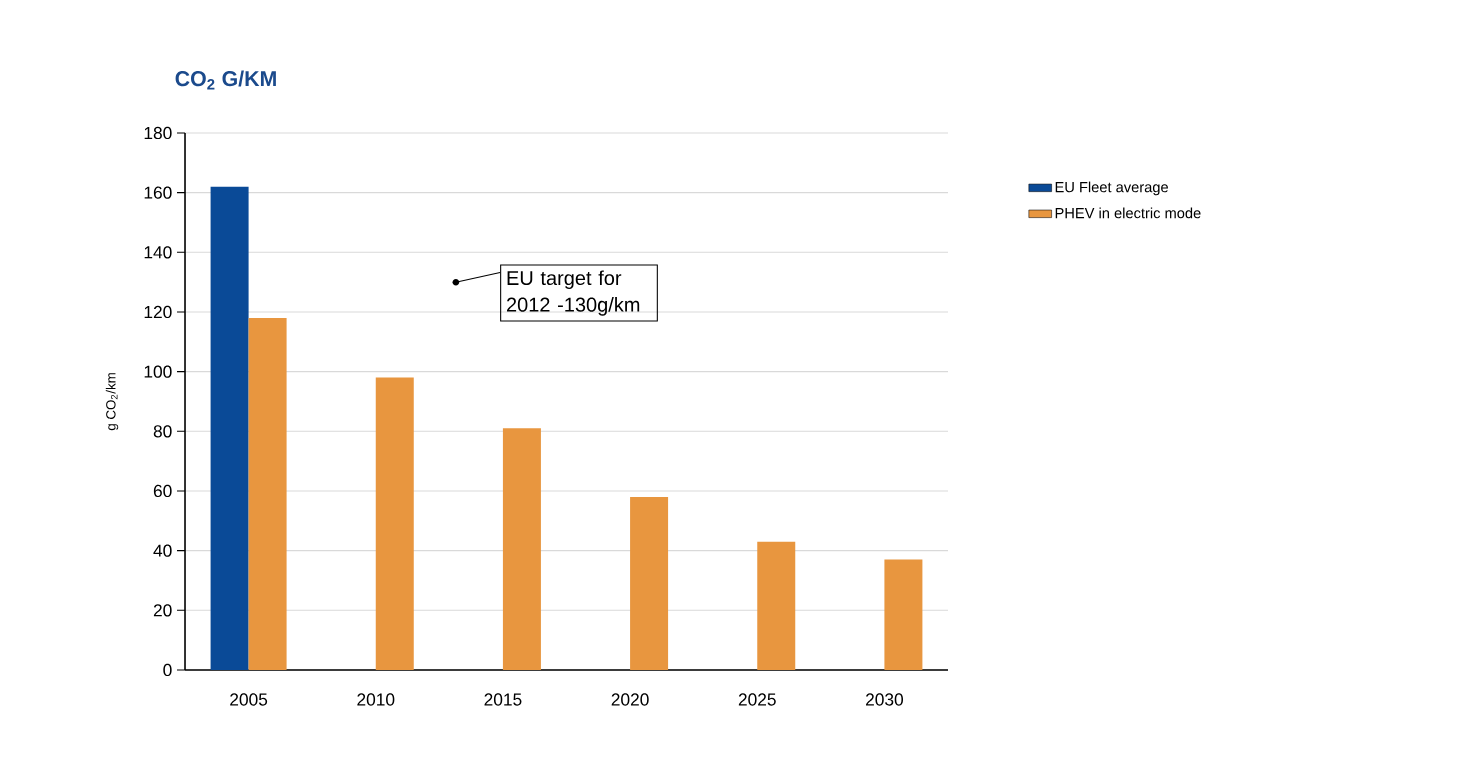  I want to click on legend-label: EU Fleet average, so click(1111, 188).